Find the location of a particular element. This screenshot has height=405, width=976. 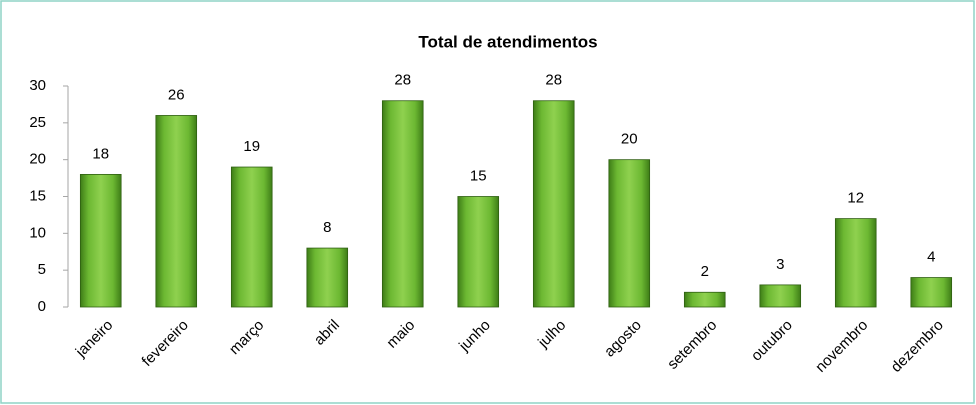

y-tick-label: 15 is located at coordinates (37, 195).